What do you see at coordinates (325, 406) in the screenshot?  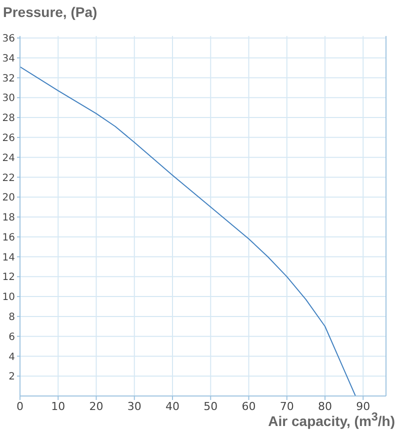 I see `x-tick-label: 80` at bounding box center [325, 406].